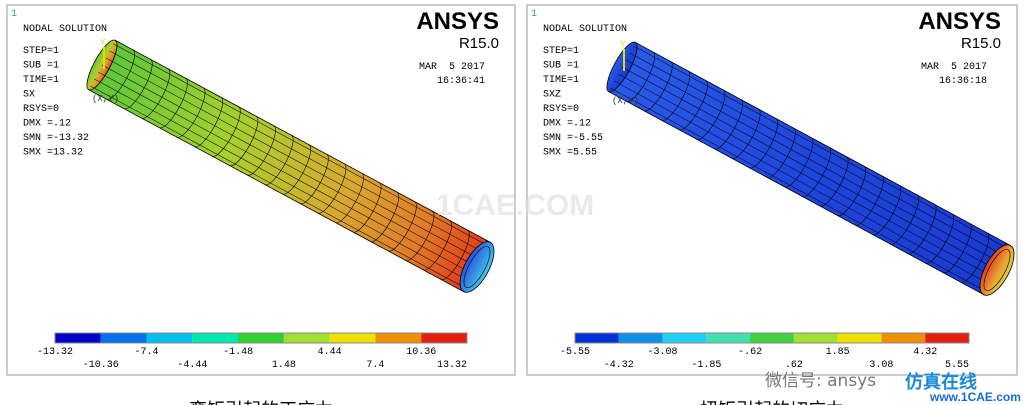 This screenshot has width=1024, height=405. Describe the element at coordinates (101, 365) in the screenshot. I see `colorbar-label: -10.36` at that location.